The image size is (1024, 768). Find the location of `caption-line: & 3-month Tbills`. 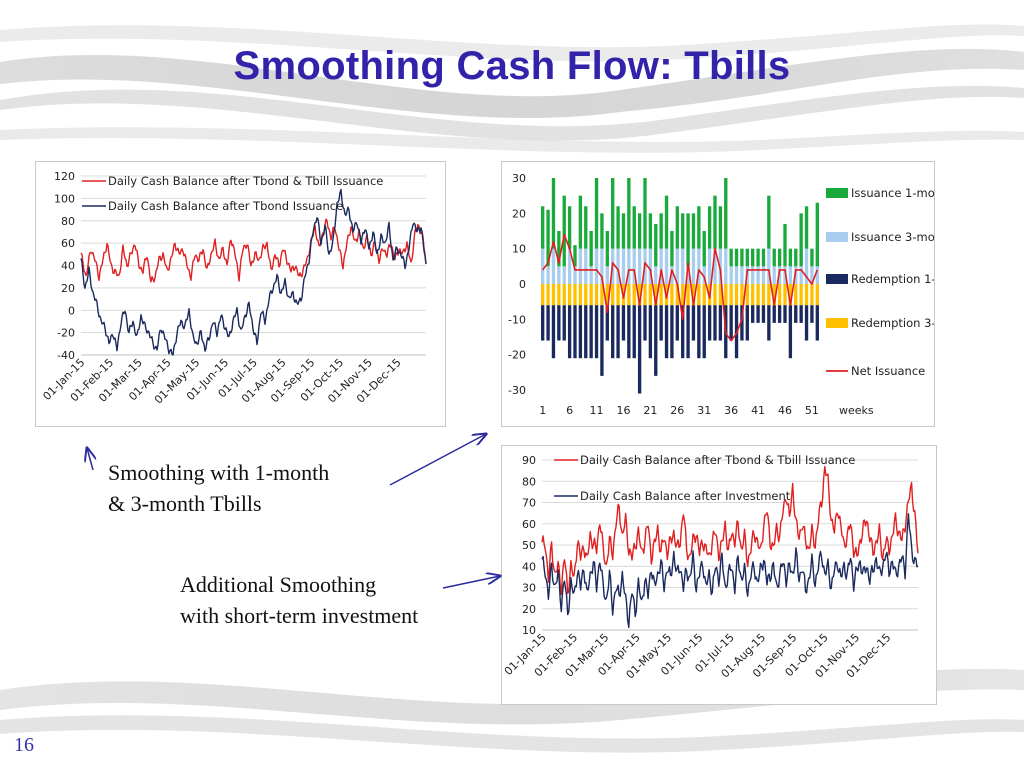

caption-line: & 3-month Tbills is located at coordinates (185, 503).